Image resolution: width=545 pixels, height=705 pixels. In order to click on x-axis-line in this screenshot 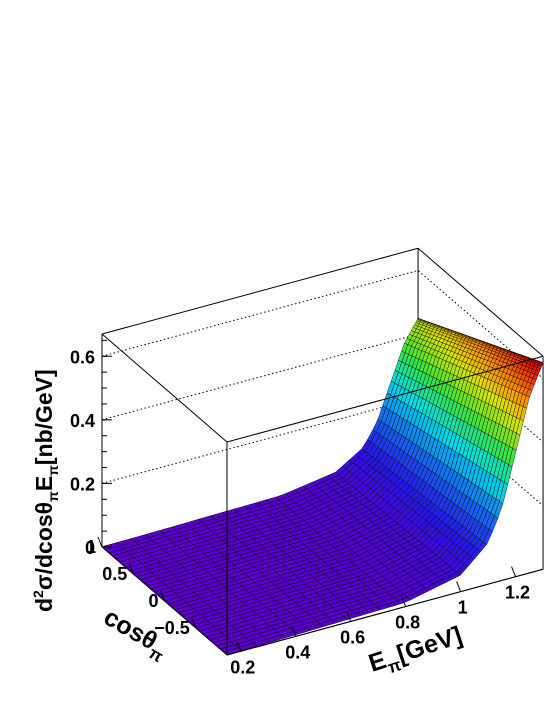, I will do `click(385, 612)`.